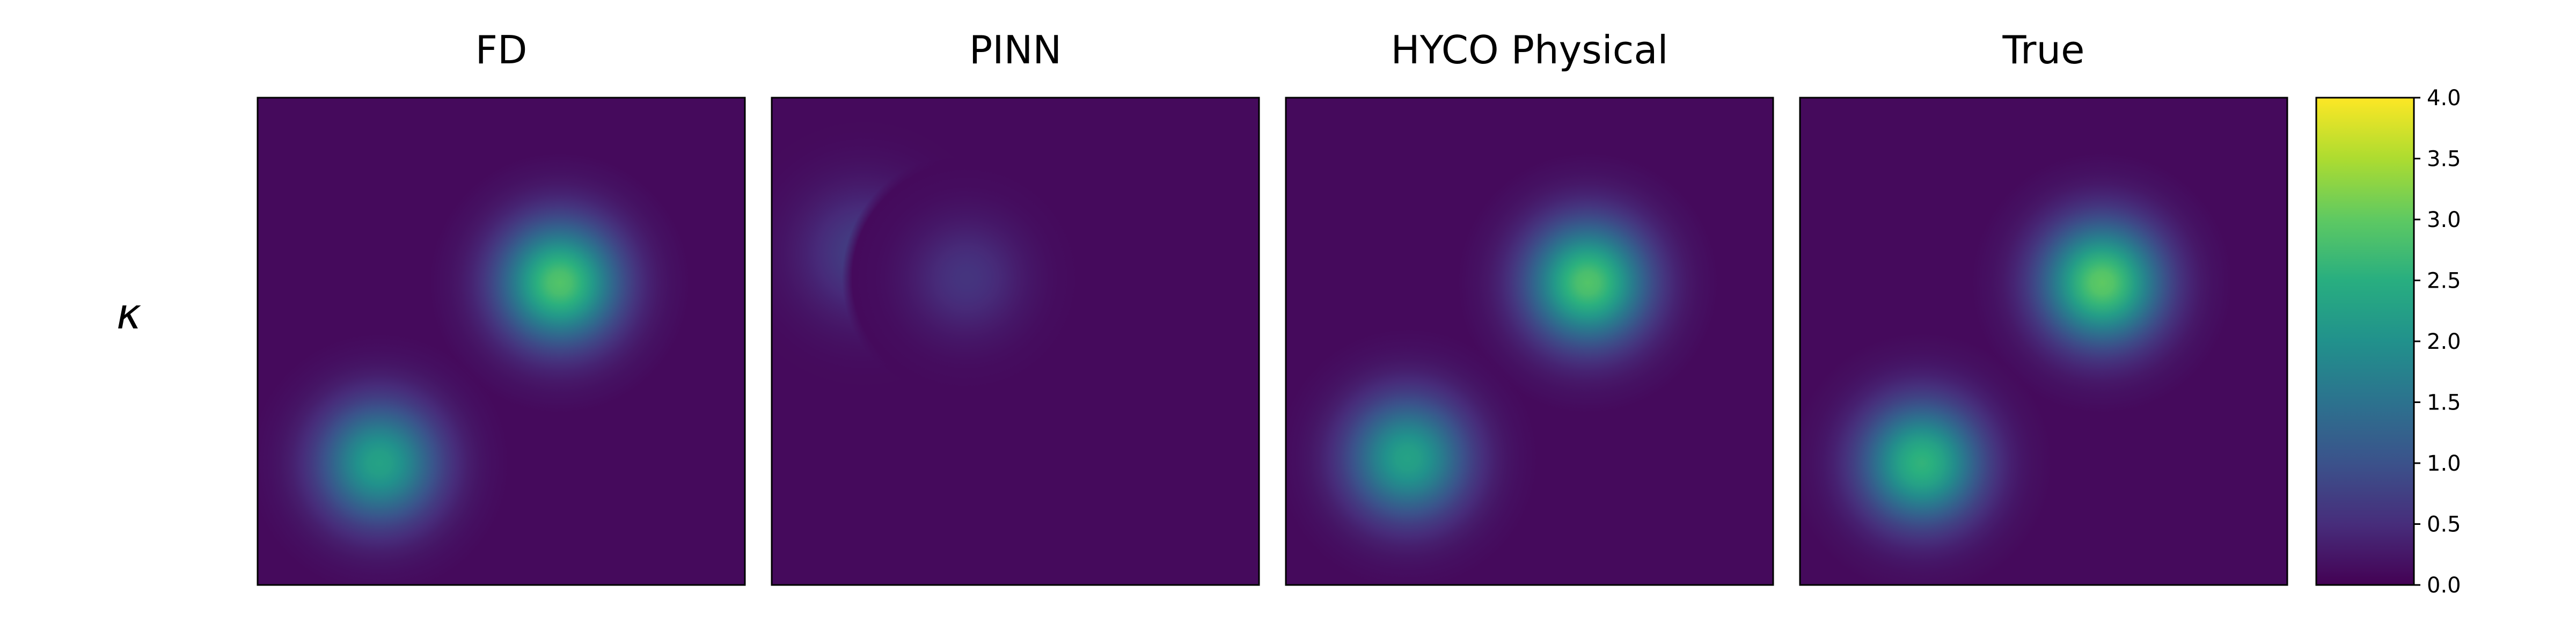  What do you see at coordinates (2444, 159) in the screenshot?
I see `colorbar-tick-label: 3.5` at bounding box center [2444, 159].